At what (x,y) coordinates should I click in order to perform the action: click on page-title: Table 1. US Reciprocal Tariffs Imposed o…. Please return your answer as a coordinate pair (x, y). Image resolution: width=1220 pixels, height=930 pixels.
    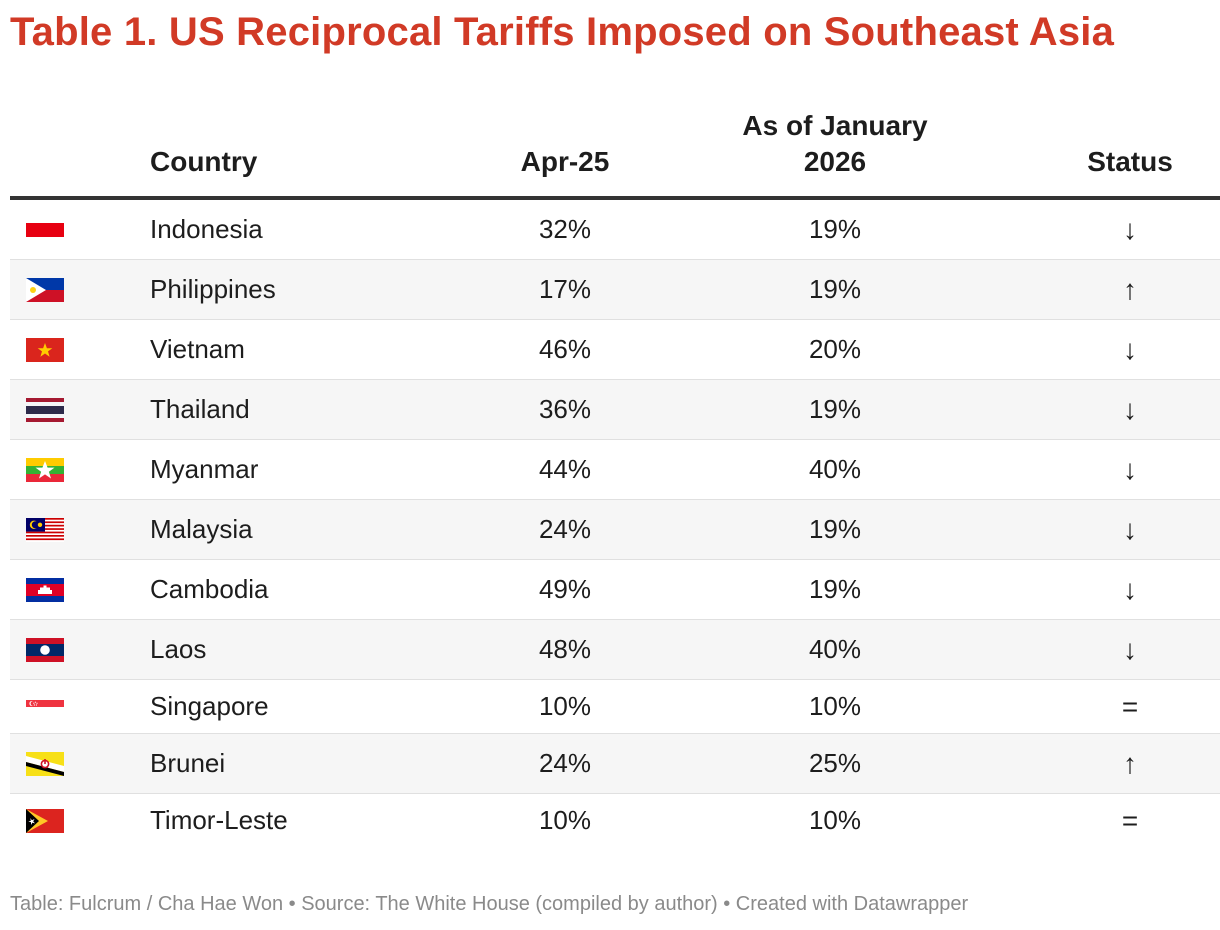
    Looking at the image, I should click on (562, 32).